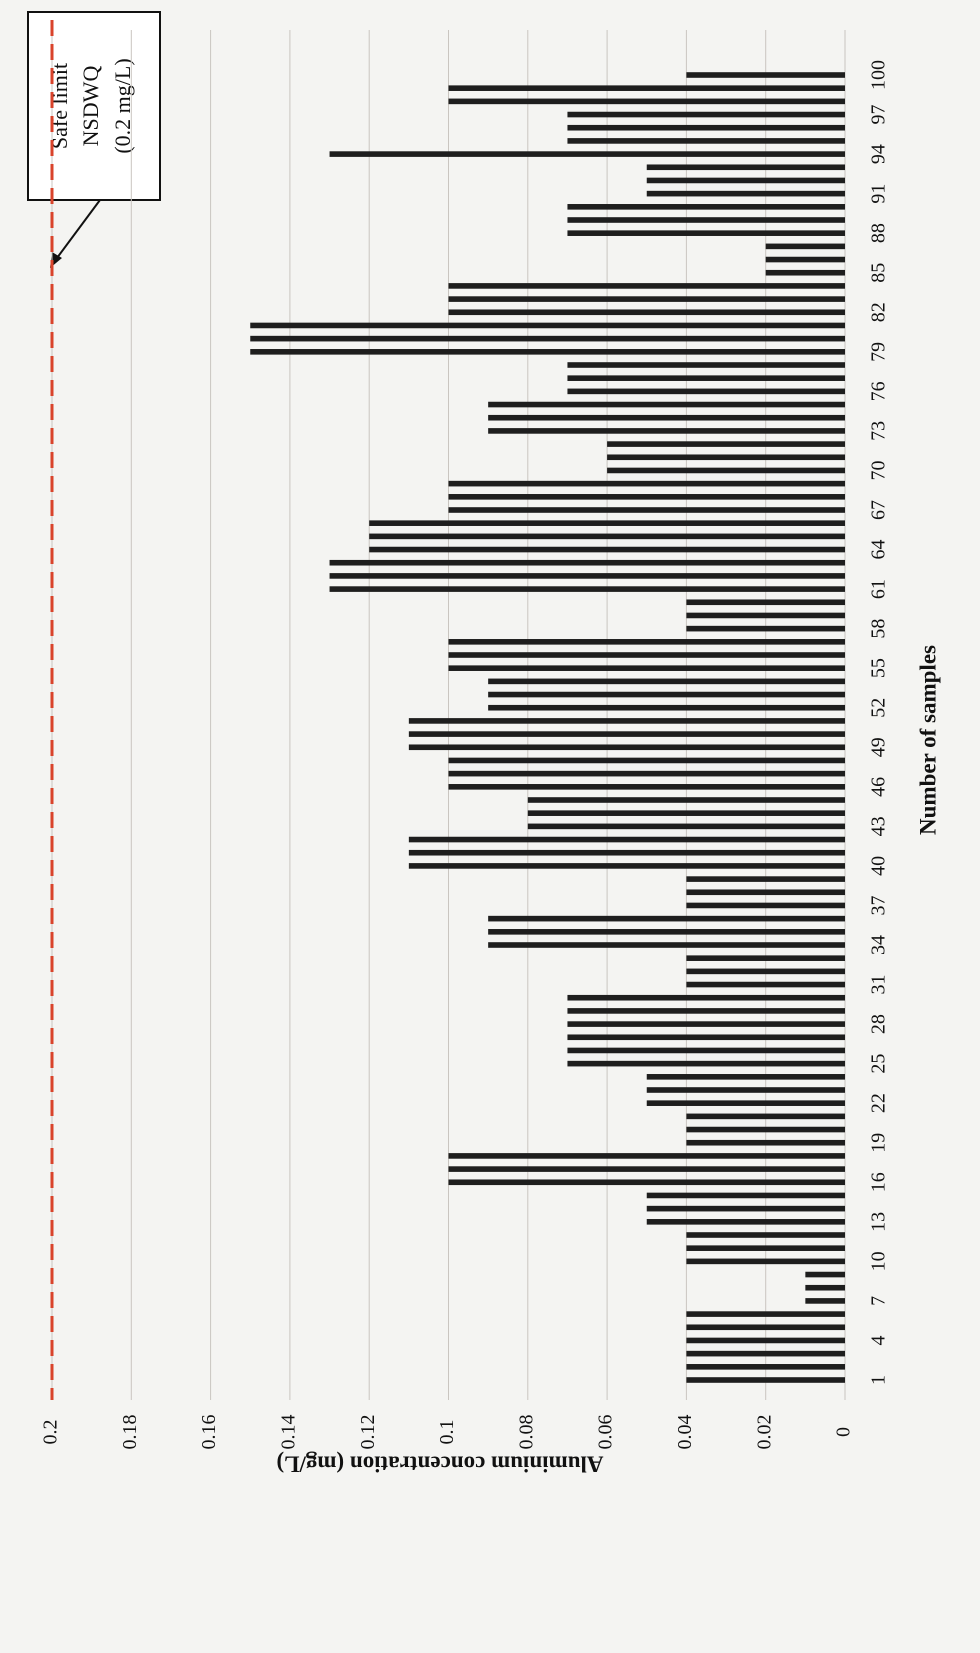 The image size is (980, 1653). What do you see at coordinates (879, 945) in the screenshot?
I see `x-tick-label: 34` at bounding box center [879, 945].